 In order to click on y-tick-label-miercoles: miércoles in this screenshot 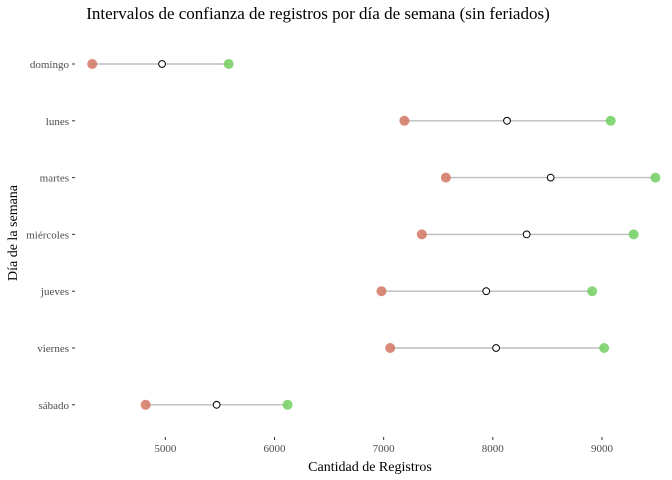, I will do `click(47, 235)`.